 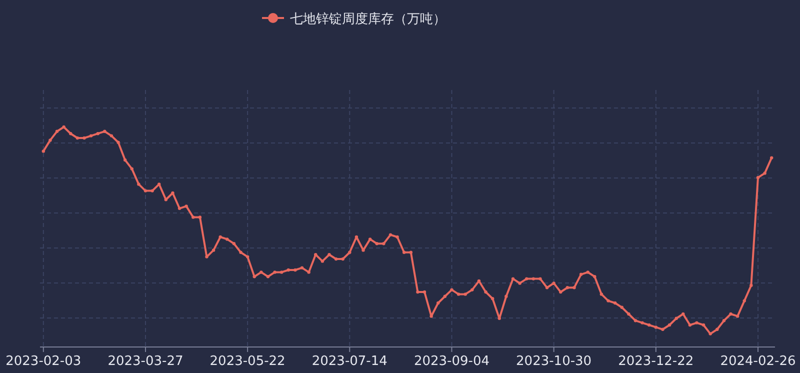 What do you see at coordinates (146, 361) in the screenshot?
I see `xtick: 2023-03-27` at bounding box center [146, 361].